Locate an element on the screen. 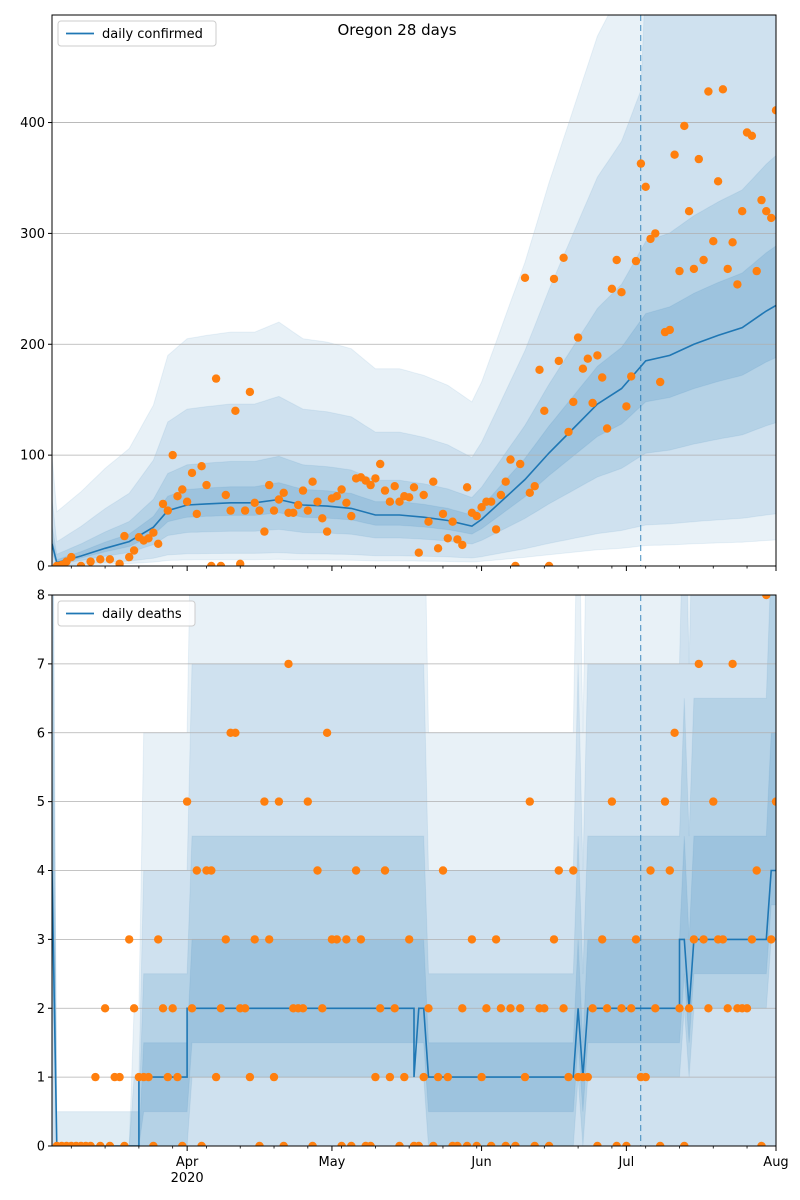 Image resolution: width=800 pixels, height=1200 pixels. legend: daily deaths is located at coordinates (126, 613).